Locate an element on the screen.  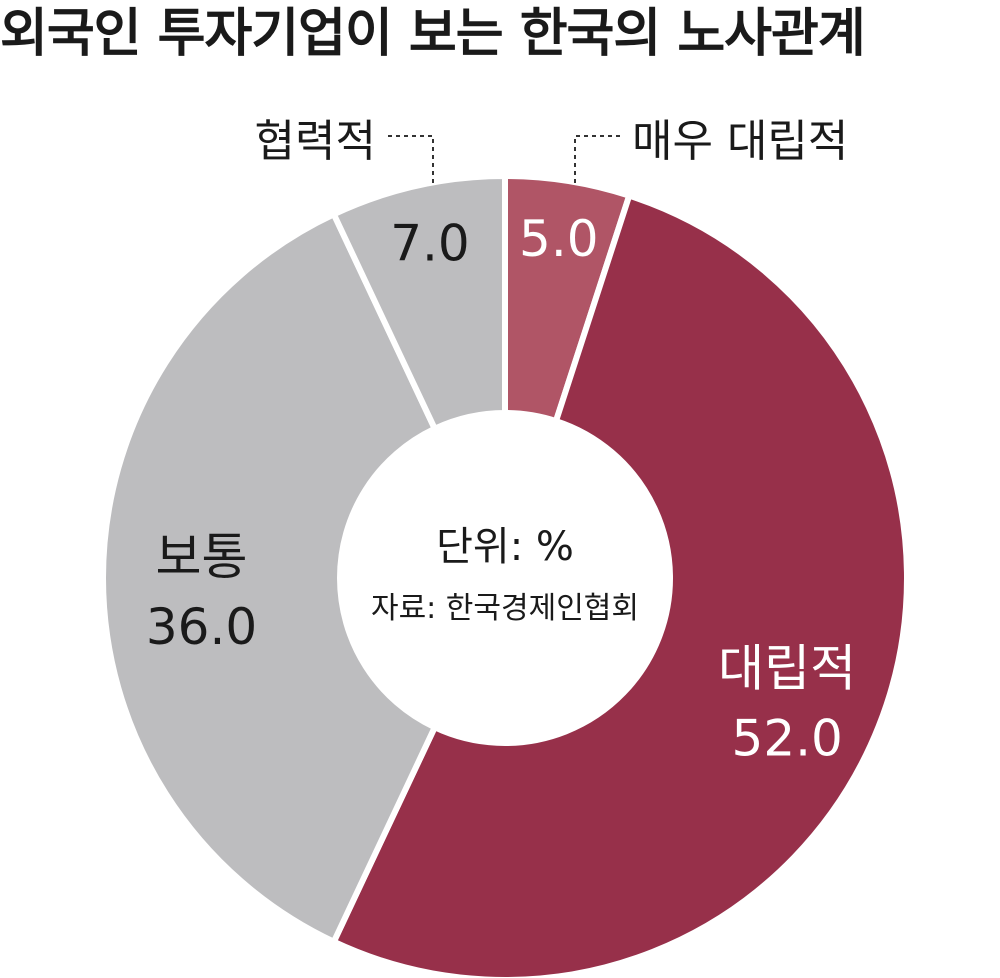
value-label-neutral: 36.0 is located at coordinates (201, 627).